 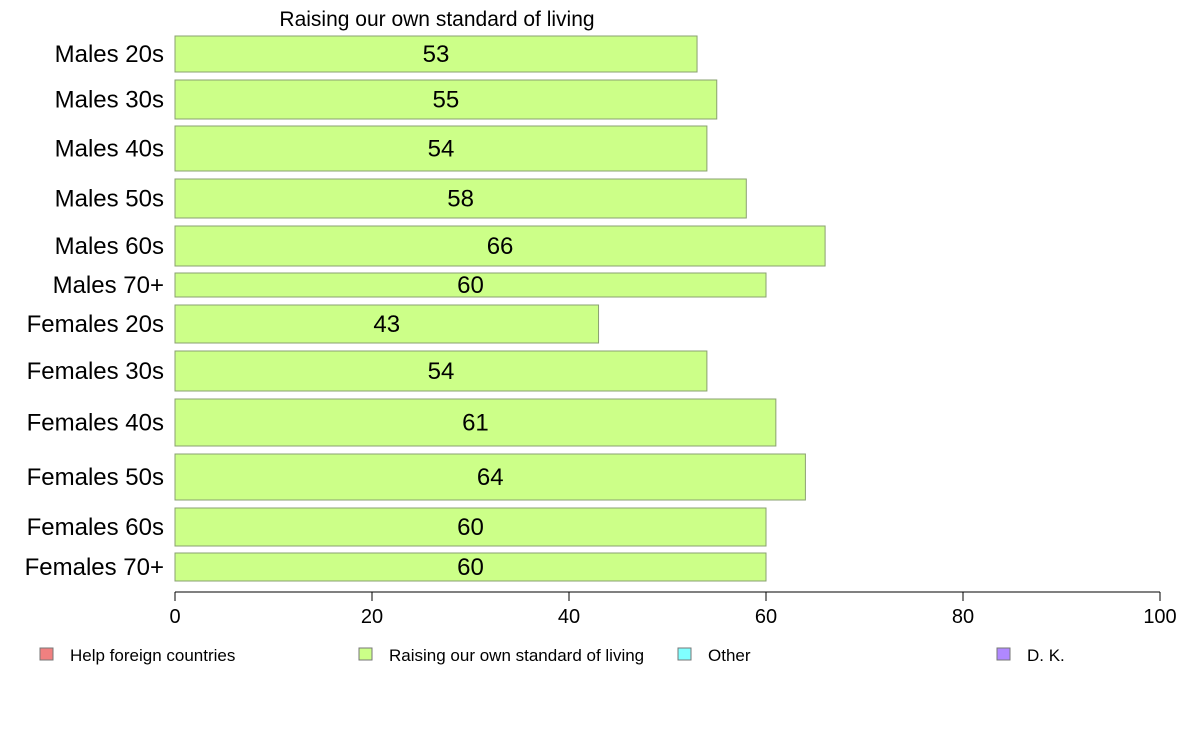 I want to click on bar-value-label: 66, so click(x=500, y=246).